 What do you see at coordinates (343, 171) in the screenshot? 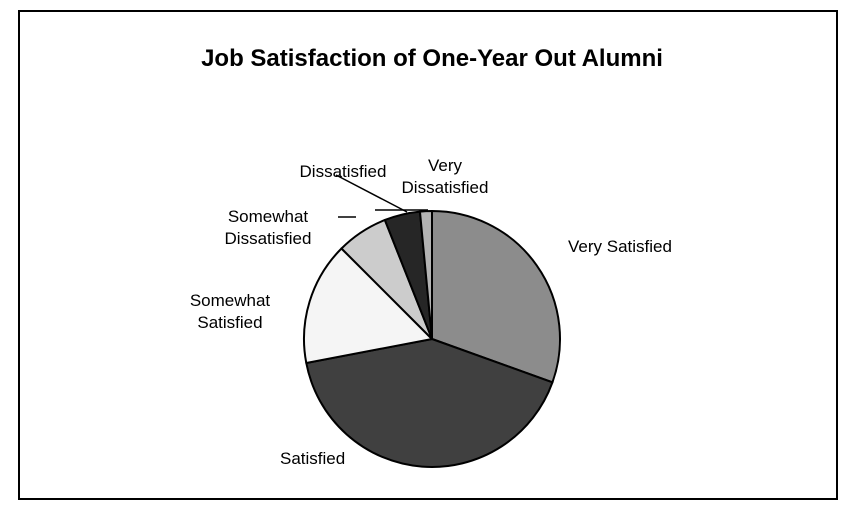
I see `label-dissatisfied: Dissatisfied` at bounding box center [343, 171].